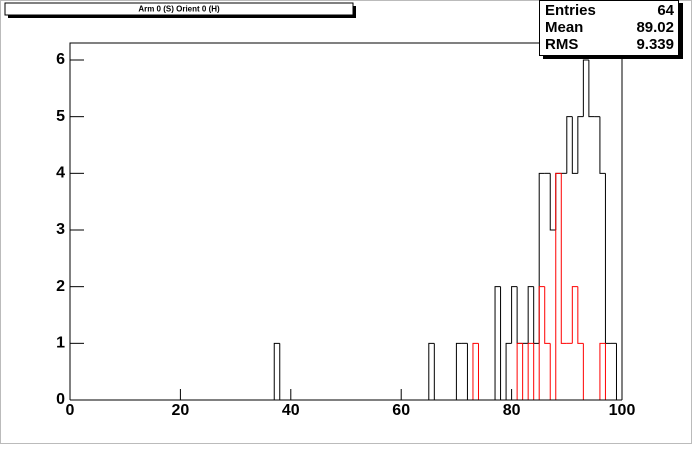 This screenshot has width=692, height=449. Describe the element at coordinates (181, 410) in the screenshot. I see `x-tick-label: 20` at that location.